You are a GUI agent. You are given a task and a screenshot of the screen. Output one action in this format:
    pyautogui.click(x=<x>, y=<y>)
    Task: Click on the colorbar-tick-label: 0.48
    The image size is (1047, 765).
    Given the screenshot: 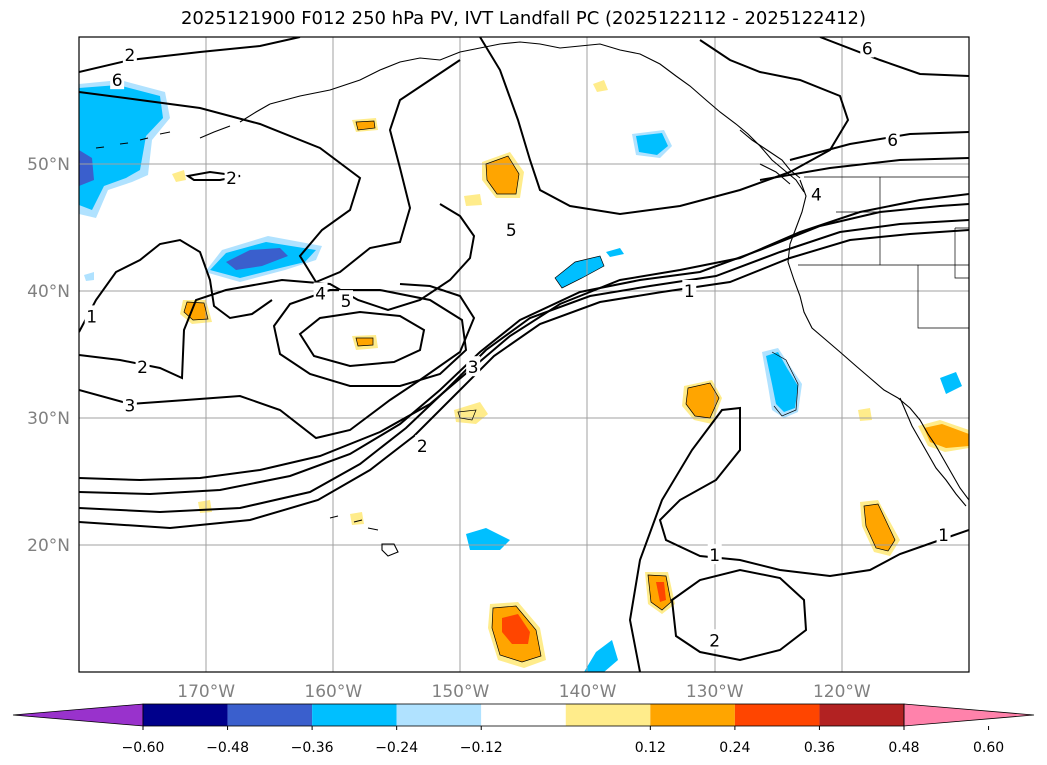 What is the action you would take?
    pyautogui.click(x=903, y=748)
    